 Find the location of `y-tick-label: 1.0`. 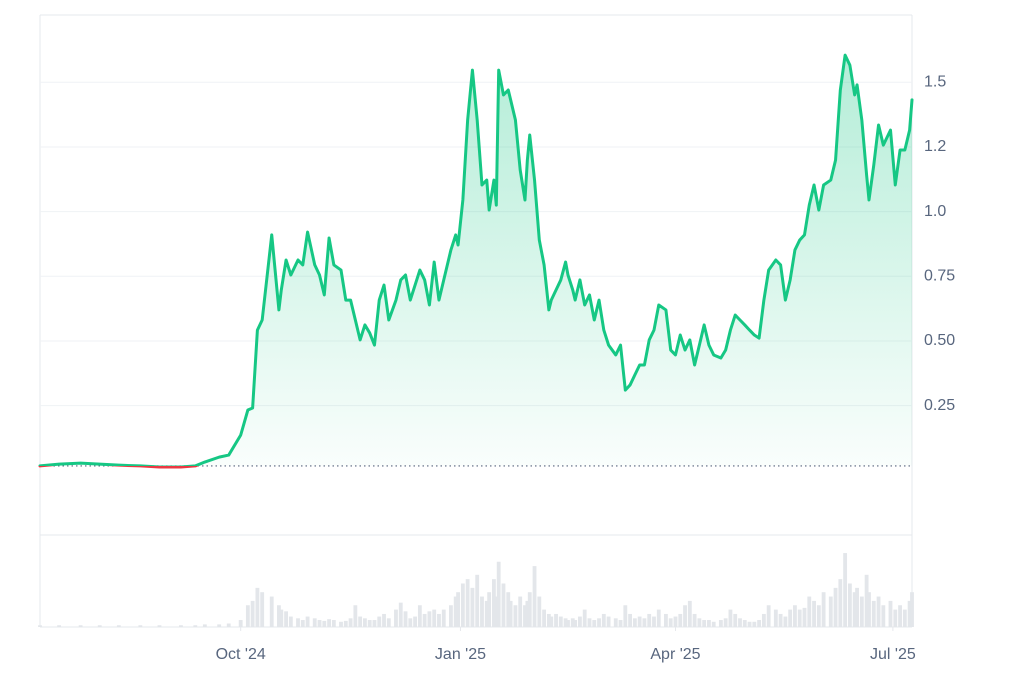

y-tick-label: 1.0 is located at coordinates (935, 211).